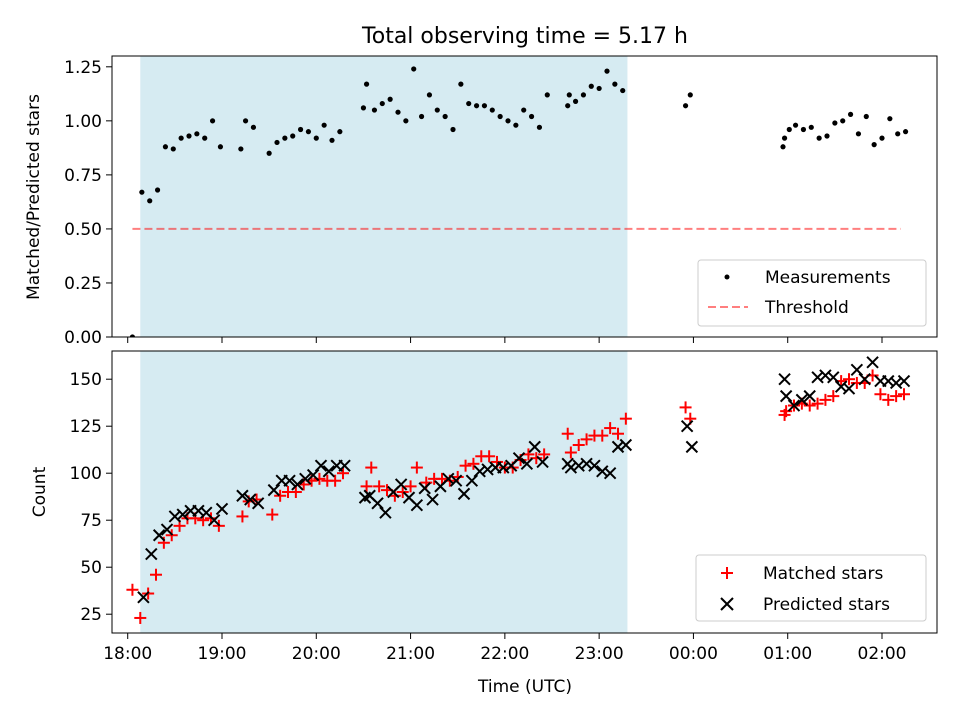 This screenshot has height=720, width=960. I want to click on x-tick-label: 22:00, so click(504, 654).